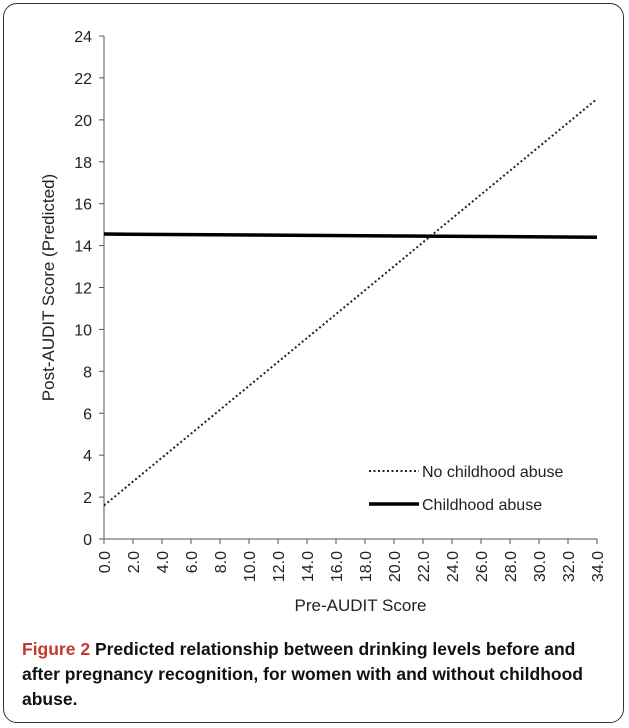 This screenshot has height=728, width=629. I want to click on y-tick-label: 22, so click(83, 79).